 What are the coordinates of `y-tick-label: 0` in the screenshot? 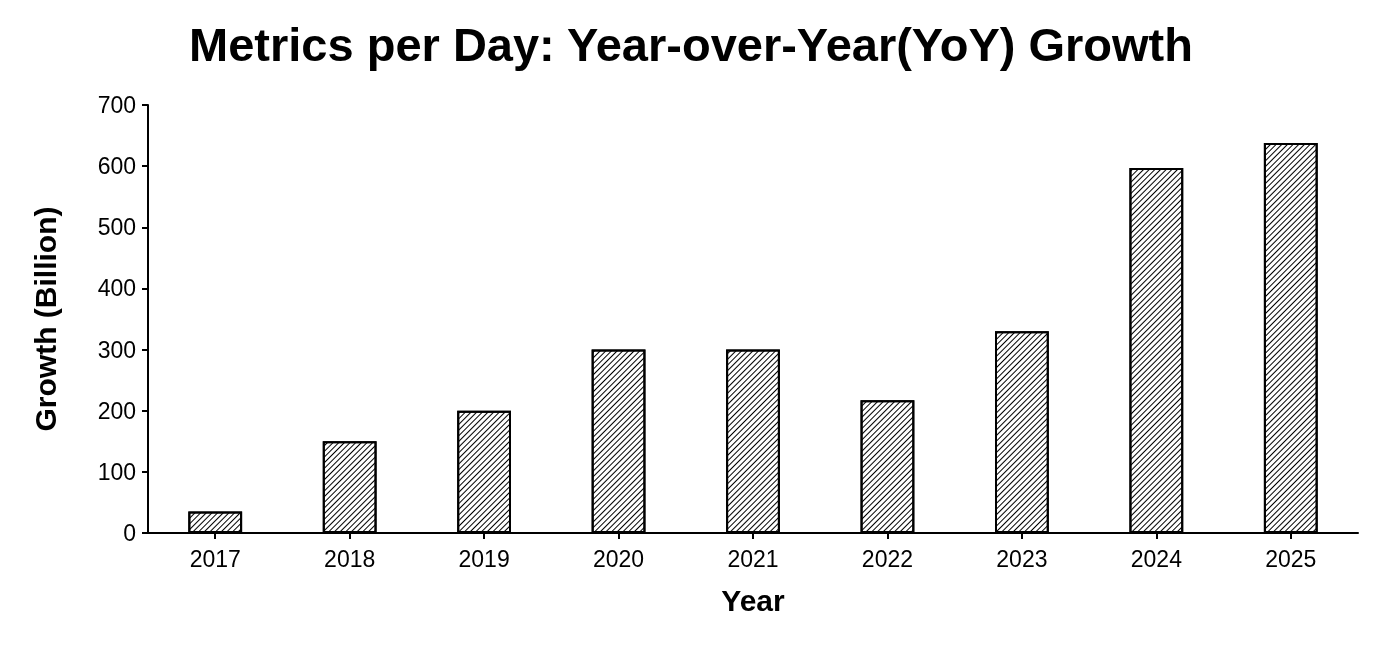 It's located at (129, 533).